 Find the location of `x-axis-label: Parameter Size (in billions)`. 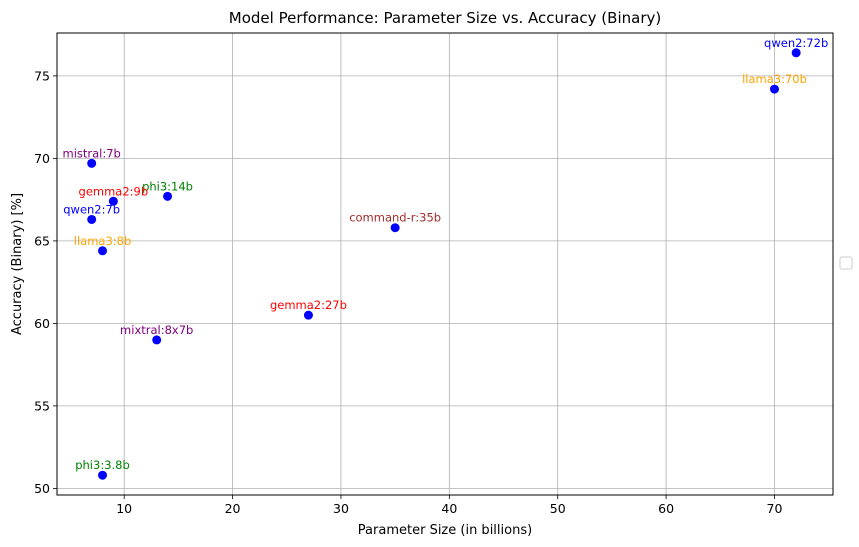

x-axis-label: Parameter Size (in billions) is located at coordinates (445, 530).